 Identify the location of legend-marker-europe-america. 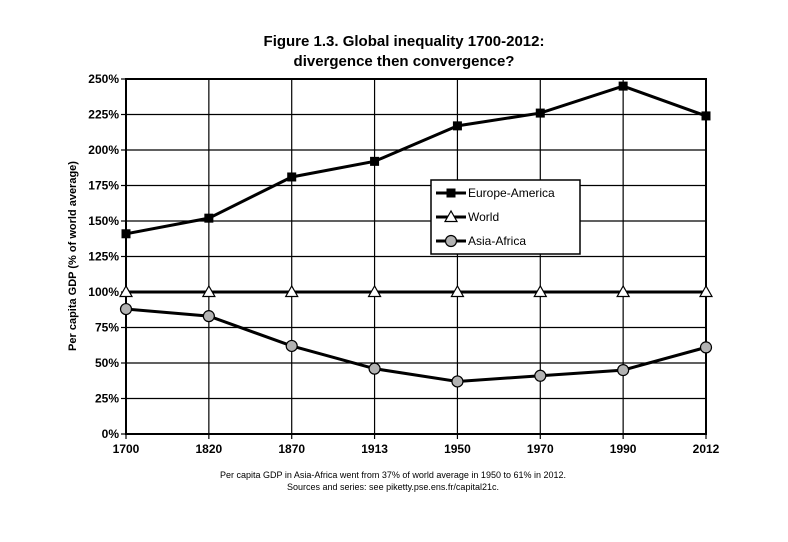
(451, 193).